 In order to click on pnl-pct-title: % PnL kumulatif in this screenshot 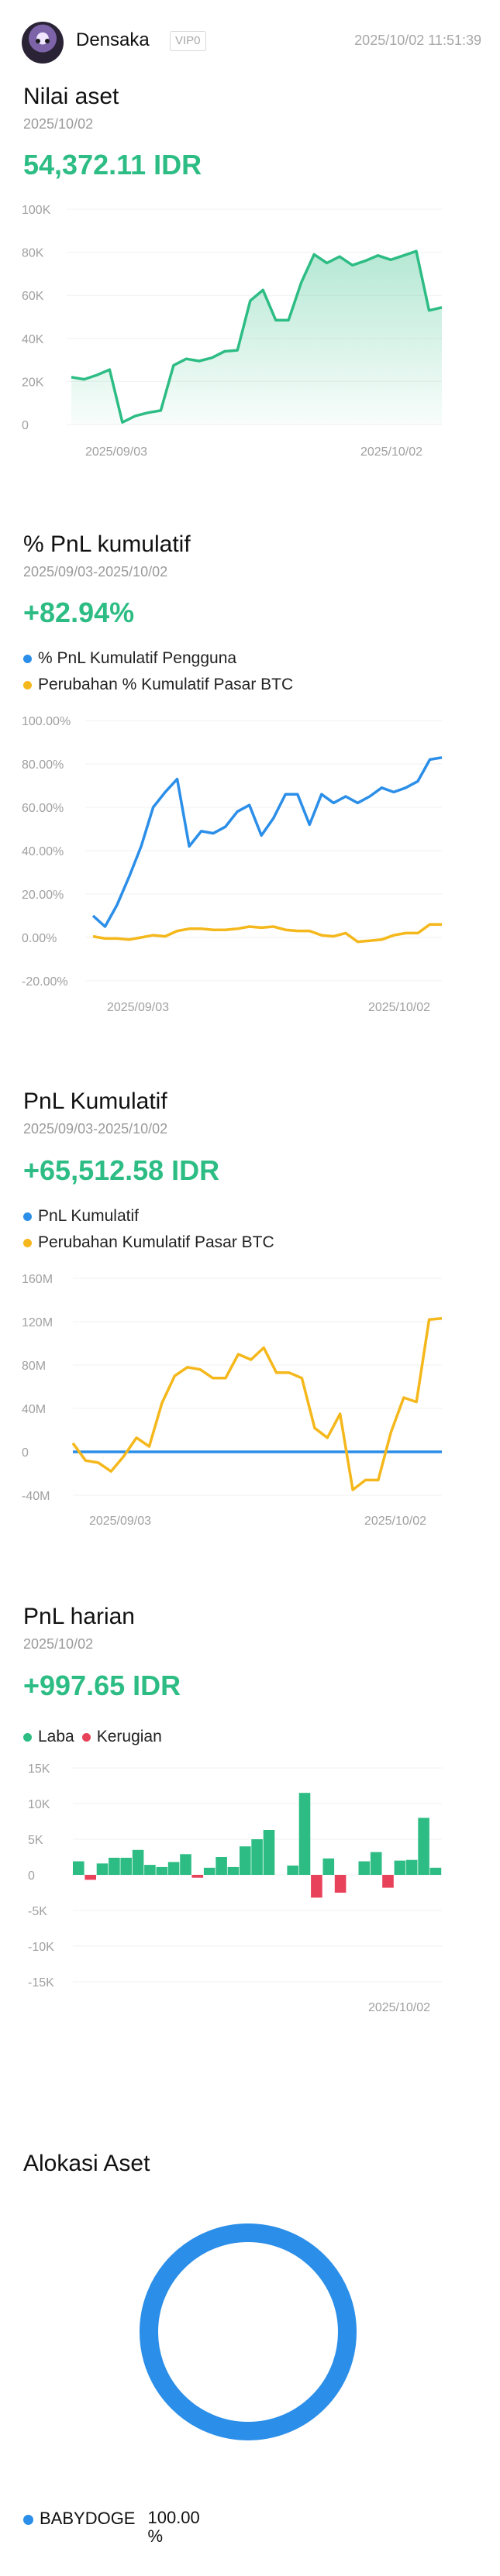, I will do `click(107, 544)`.